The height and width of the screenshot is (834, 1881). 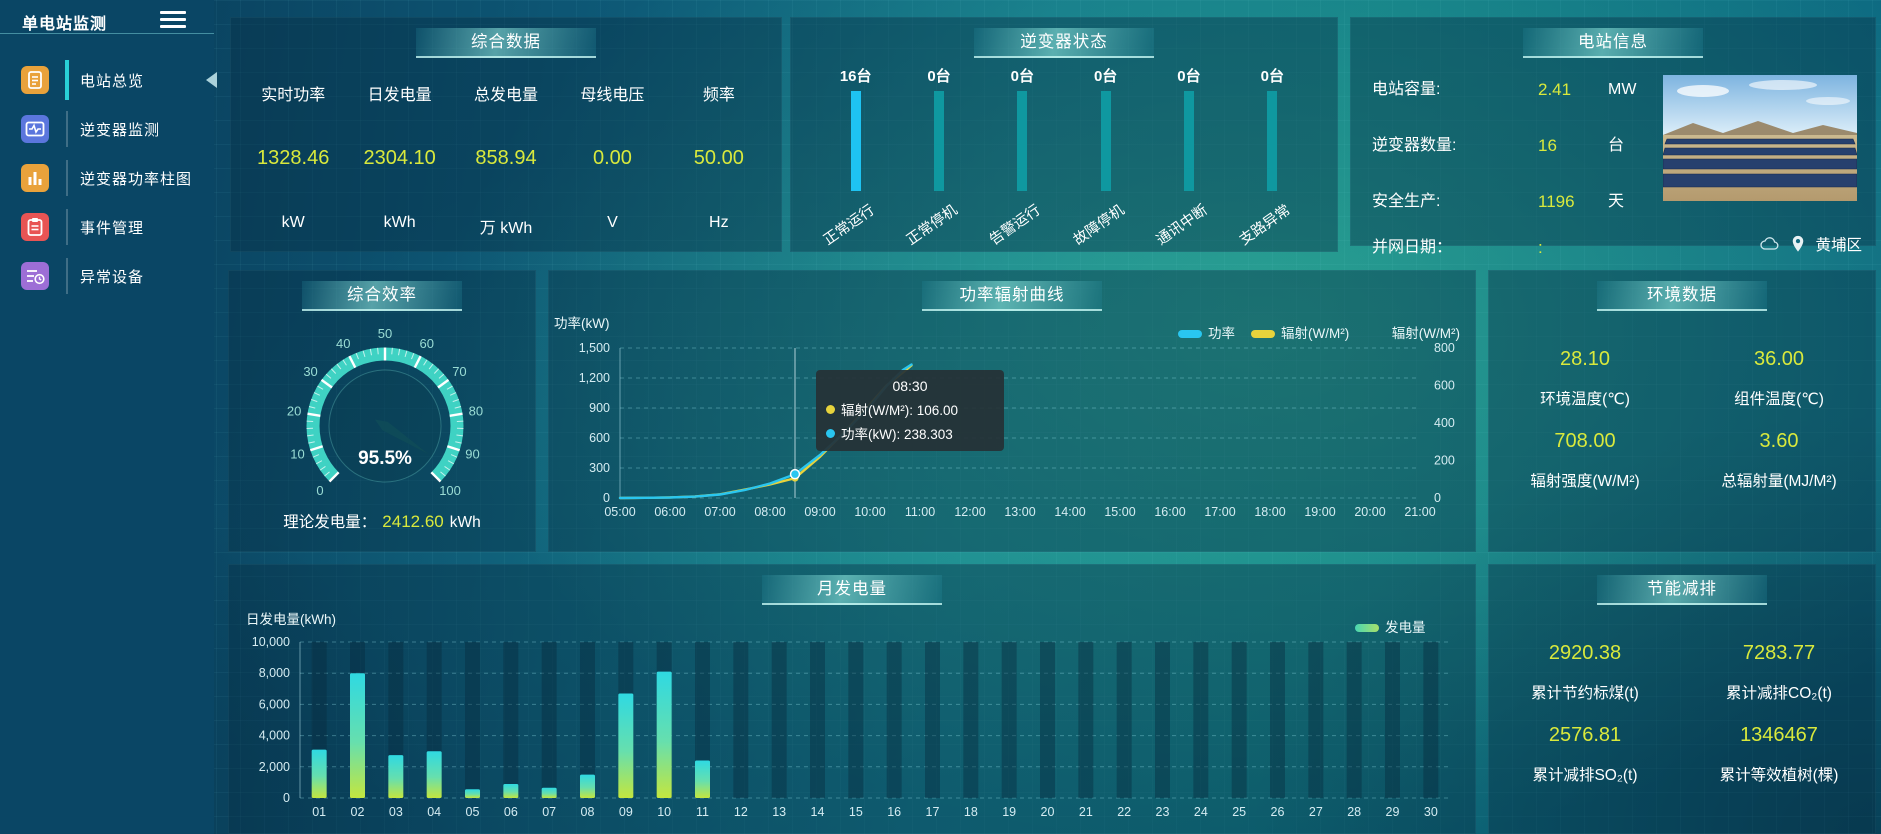 What do you see at coordinates (1613, 43) in the screenshot?
I see `panel-station-info-title: 电站信息` at bounding box center [1613, 43].